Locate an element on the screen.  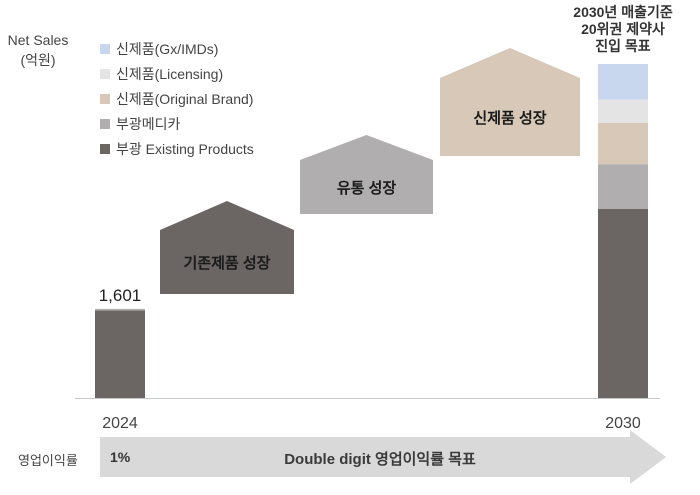
legend-item: 신제품(Original Brand) is located at coordinates (177, 98).